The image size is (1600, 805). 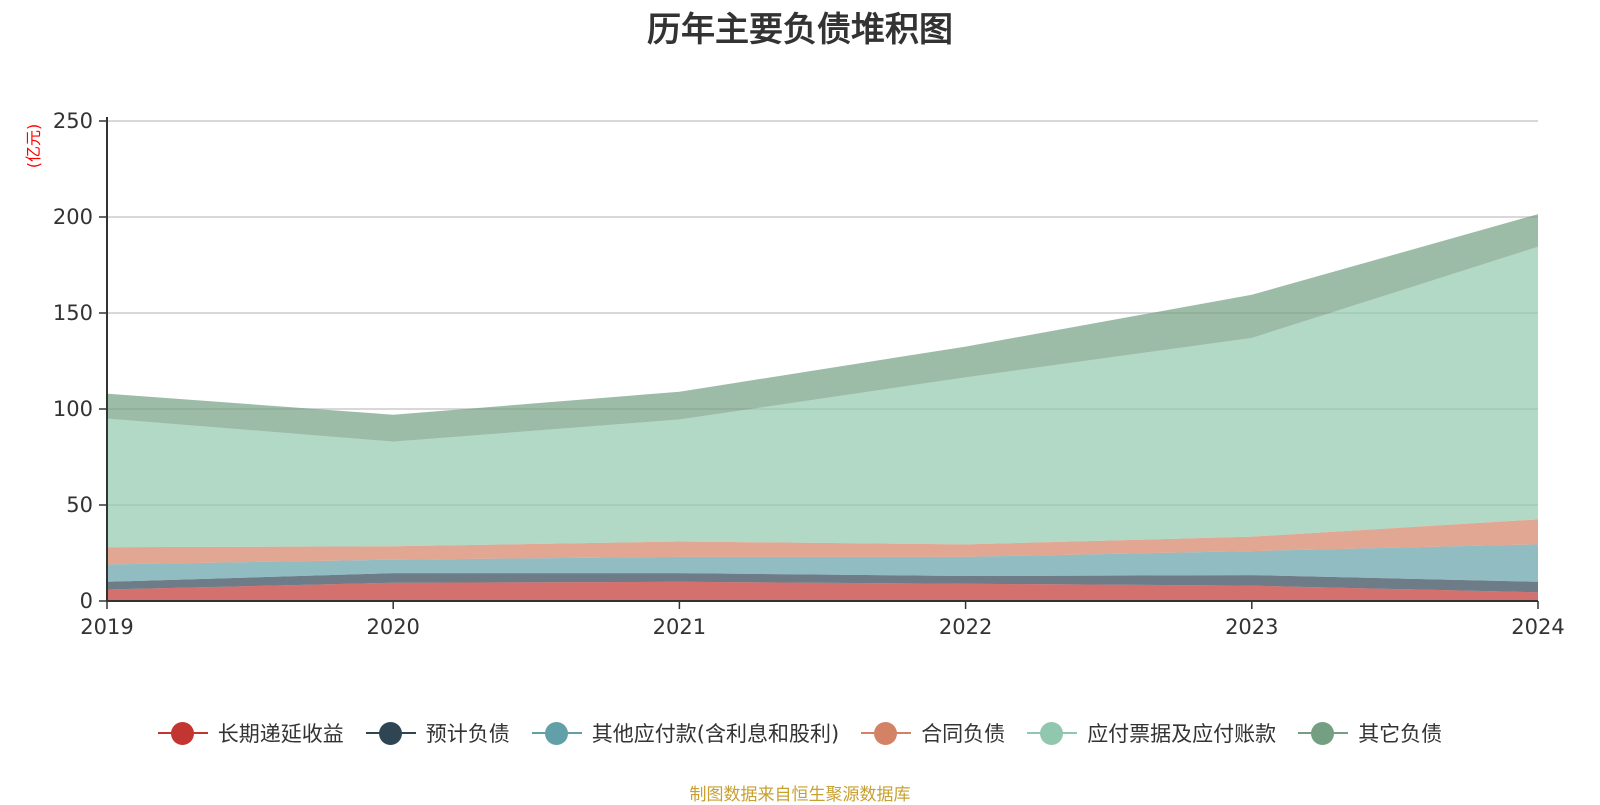 I want to click on y-tick-label: 50, so click(x=79, y=505).